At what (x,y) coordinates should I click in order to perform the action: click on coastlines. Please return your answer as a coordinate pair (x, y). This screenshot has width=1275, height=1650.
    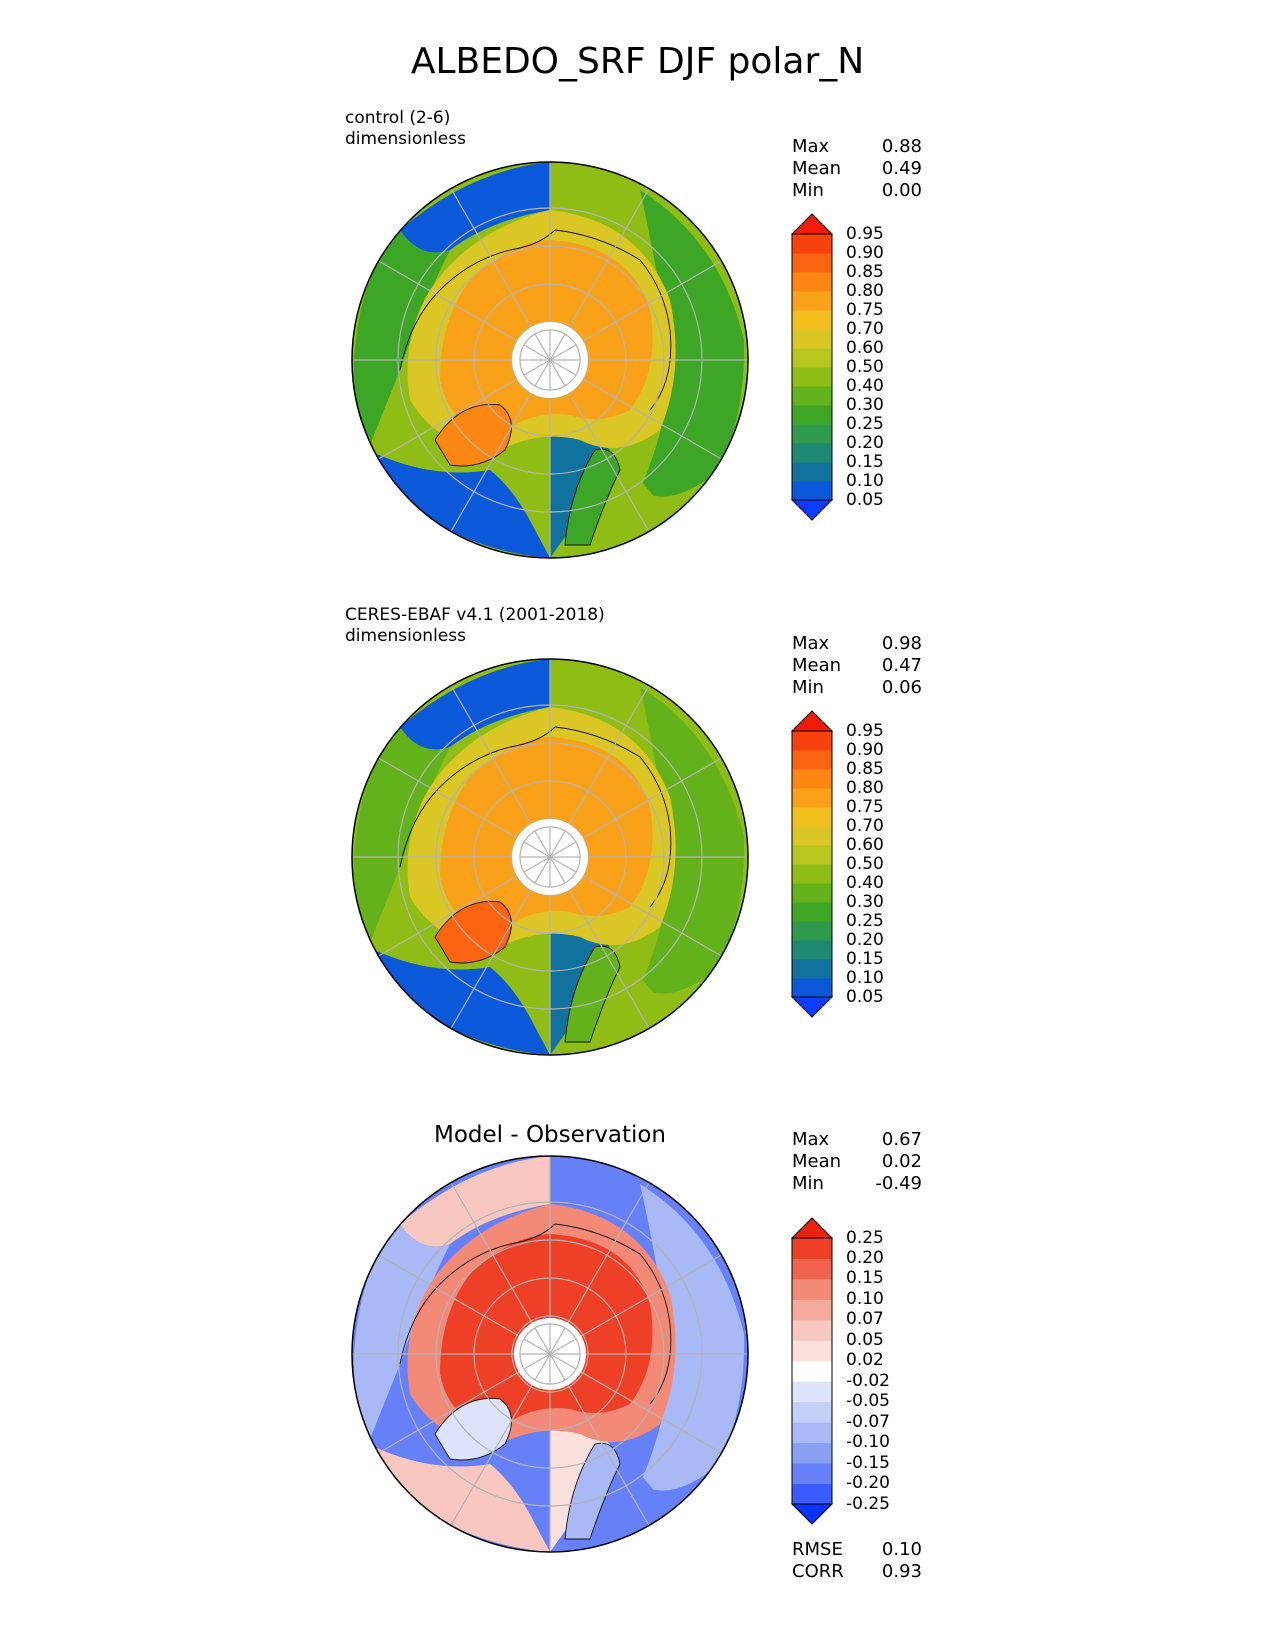
    Looking at the image, I should click on (535, 1381).